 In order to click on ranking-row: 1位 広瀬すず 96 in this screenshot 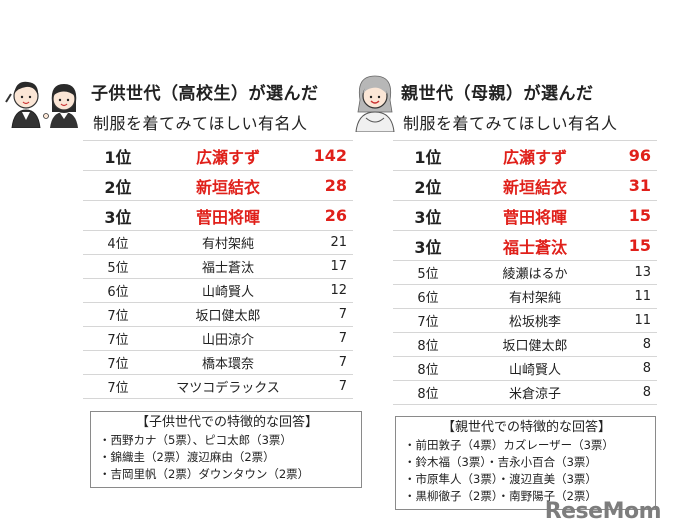, I will do `click(525, 155)`.